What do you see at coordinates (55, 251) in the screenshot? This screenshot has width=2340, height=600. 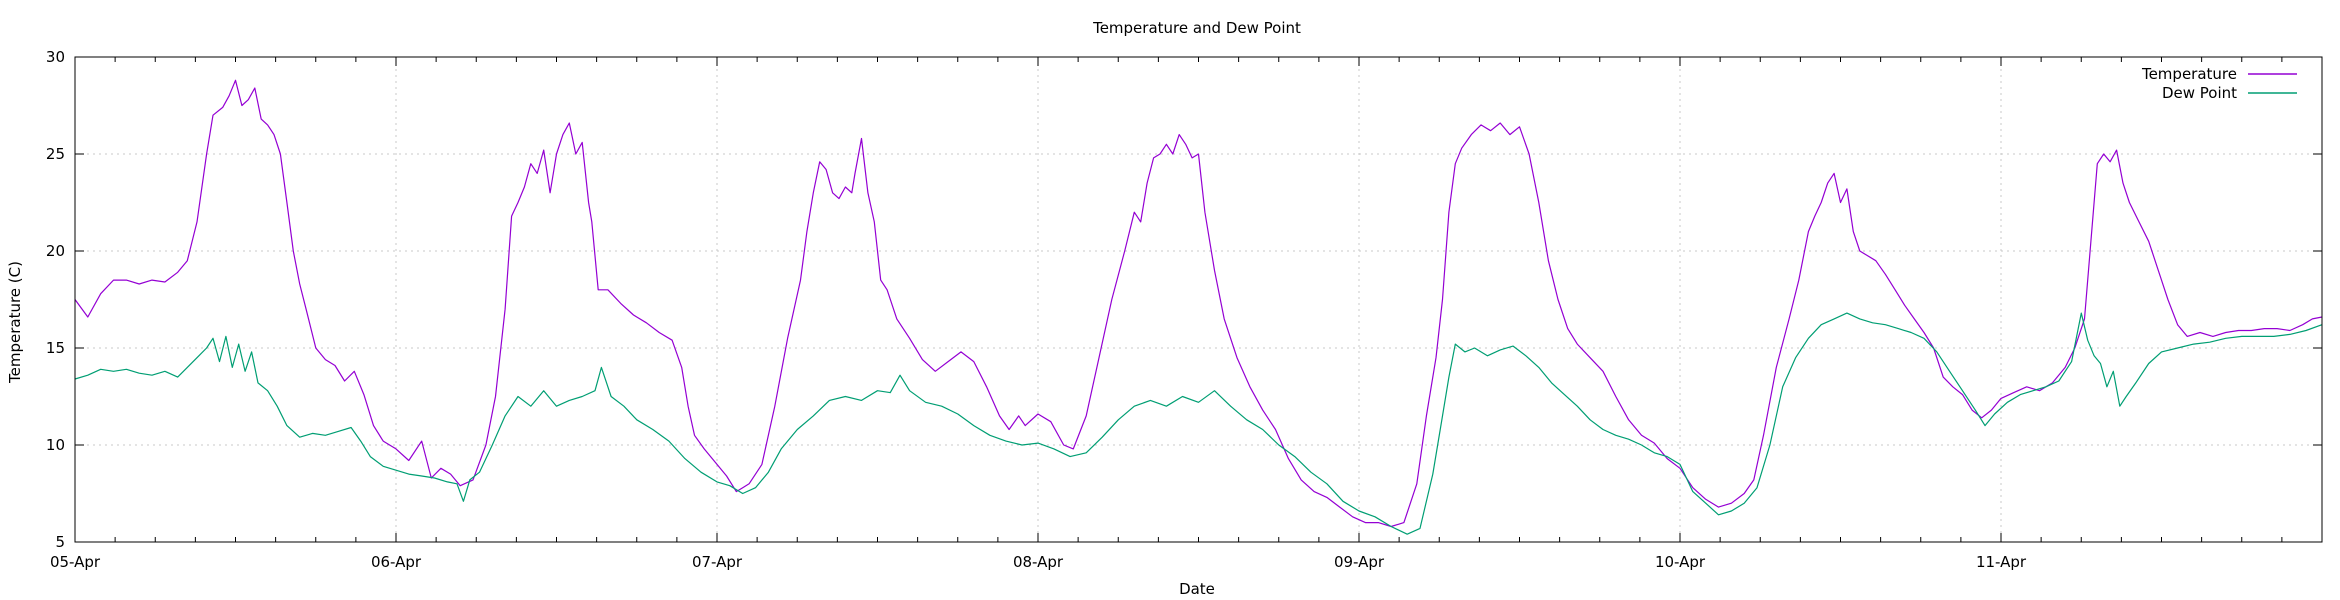 I see `y-tick-label: 20` at bounding box center [55, 251].